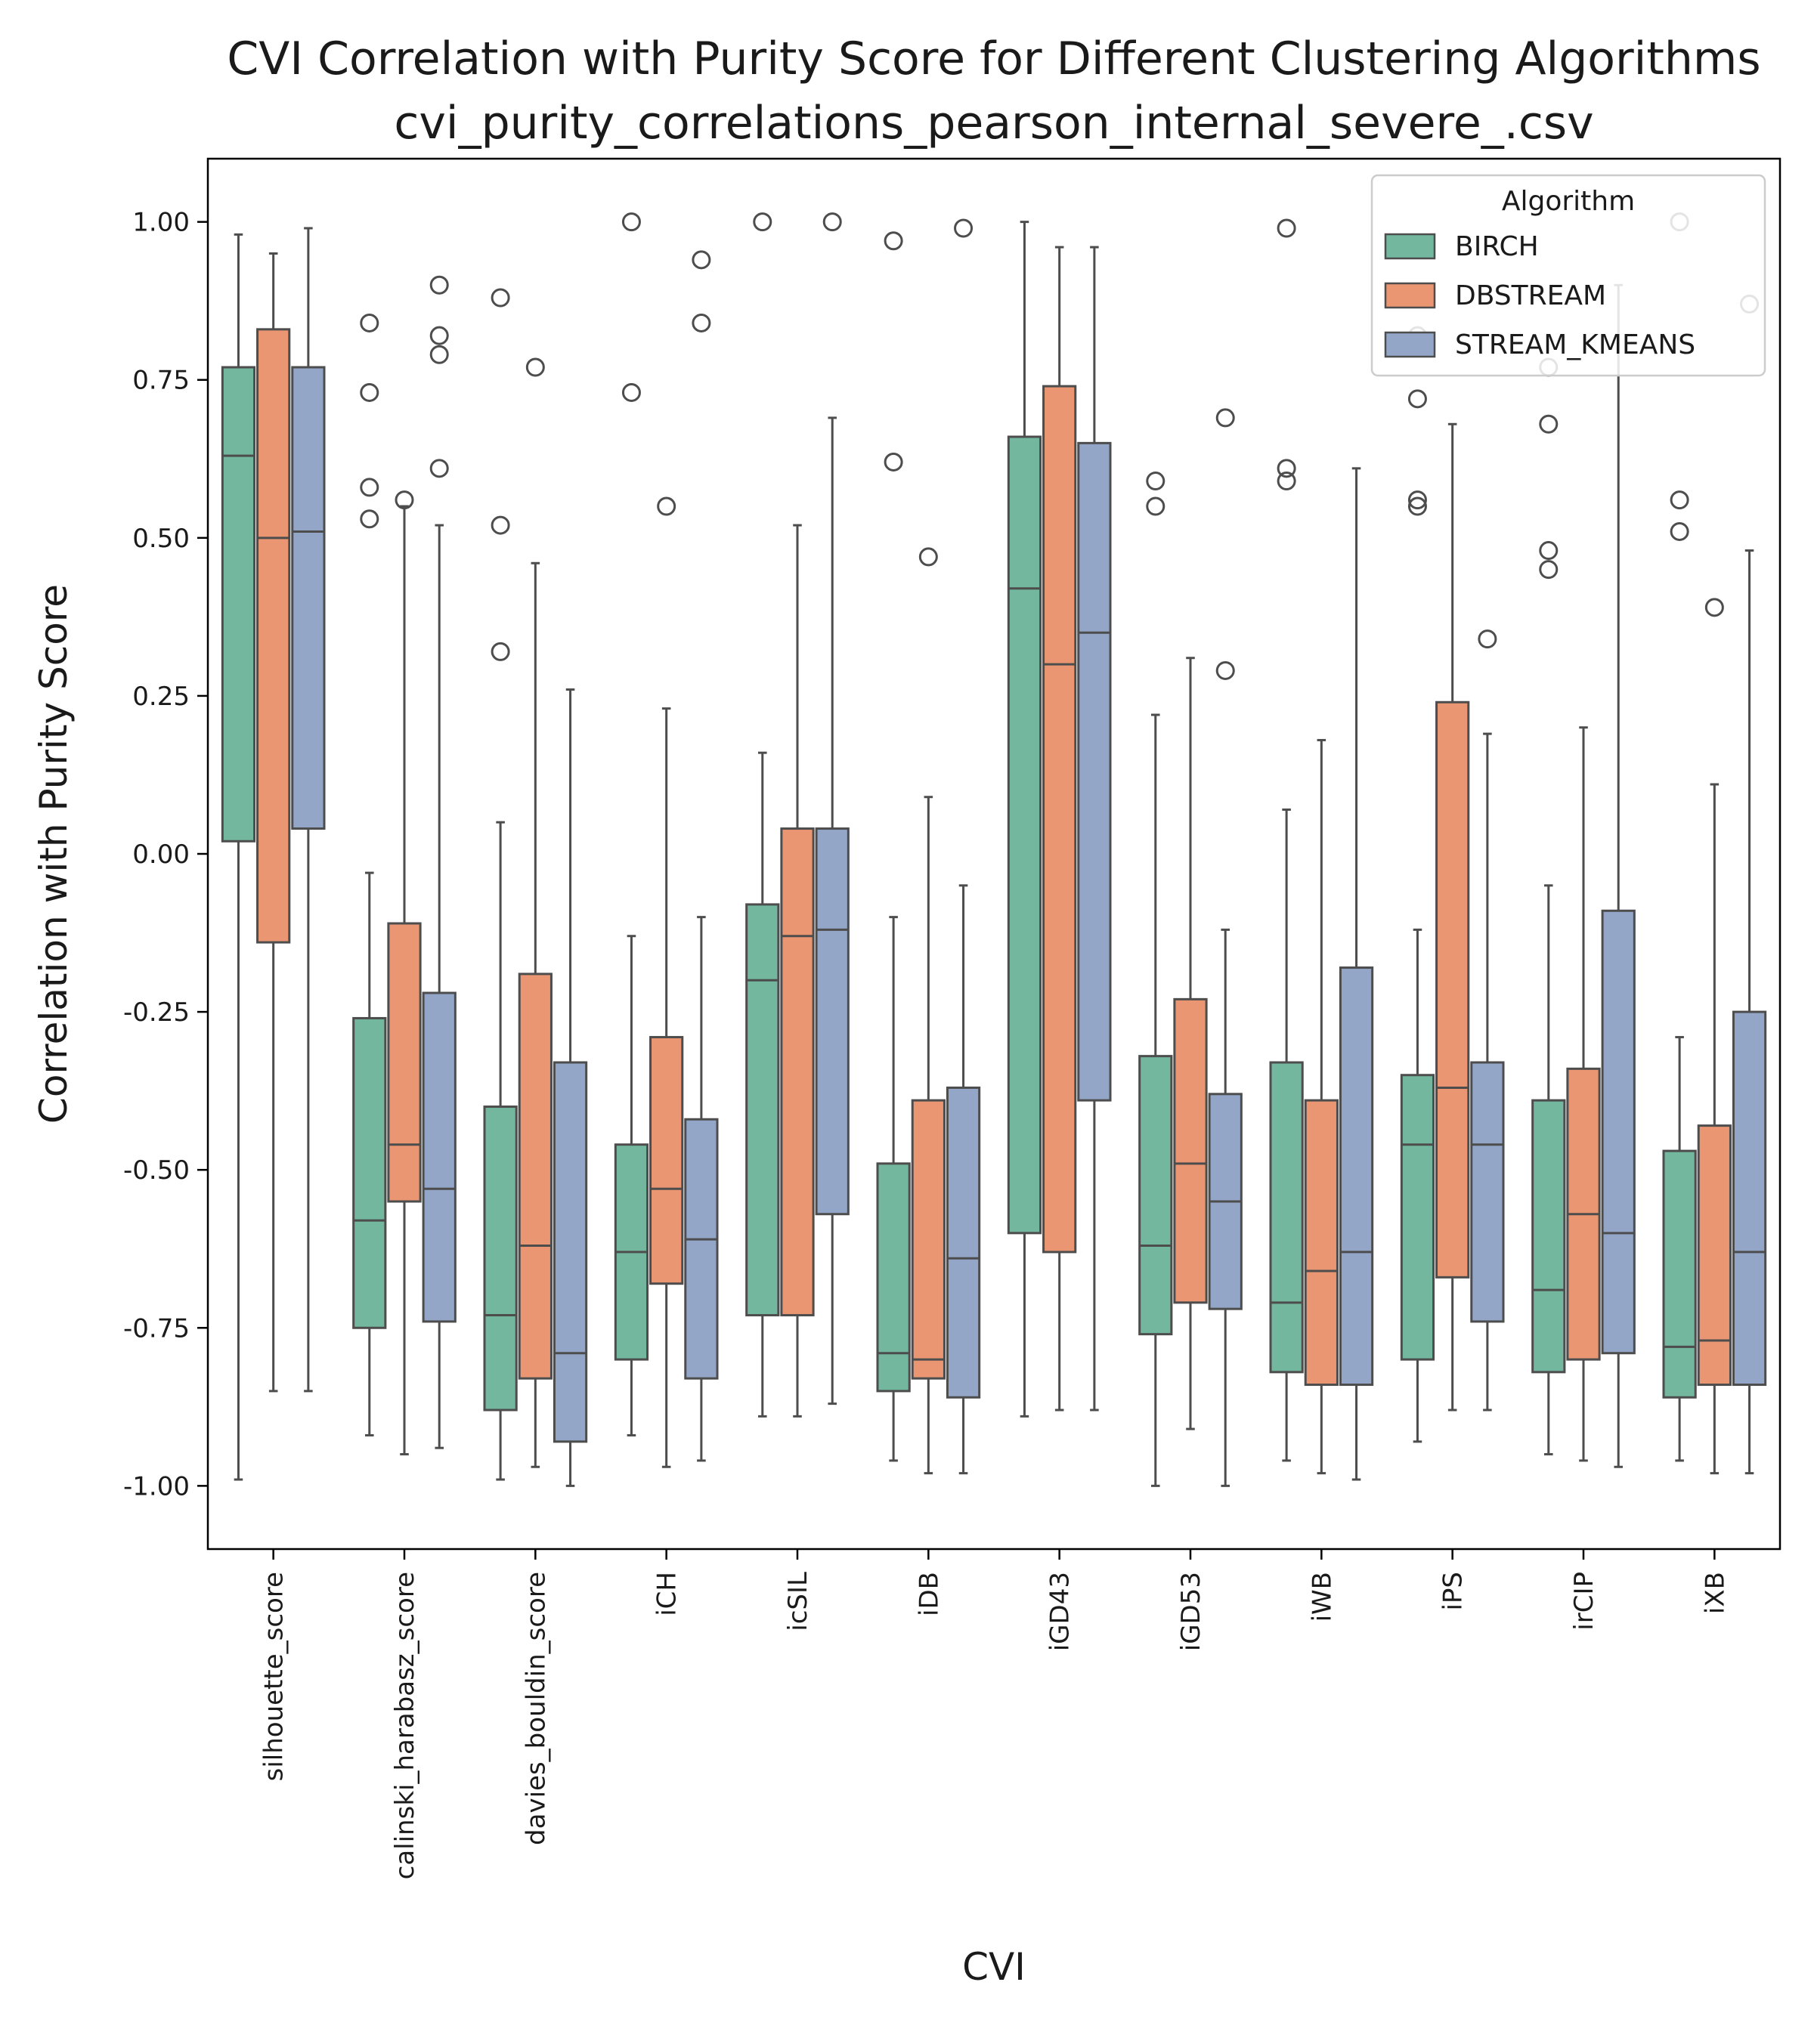  What do you see at coordinates (156, 1170) in the screenshot?
I see `y-tick-label: -0.50` at bounding box center [156, 1170].